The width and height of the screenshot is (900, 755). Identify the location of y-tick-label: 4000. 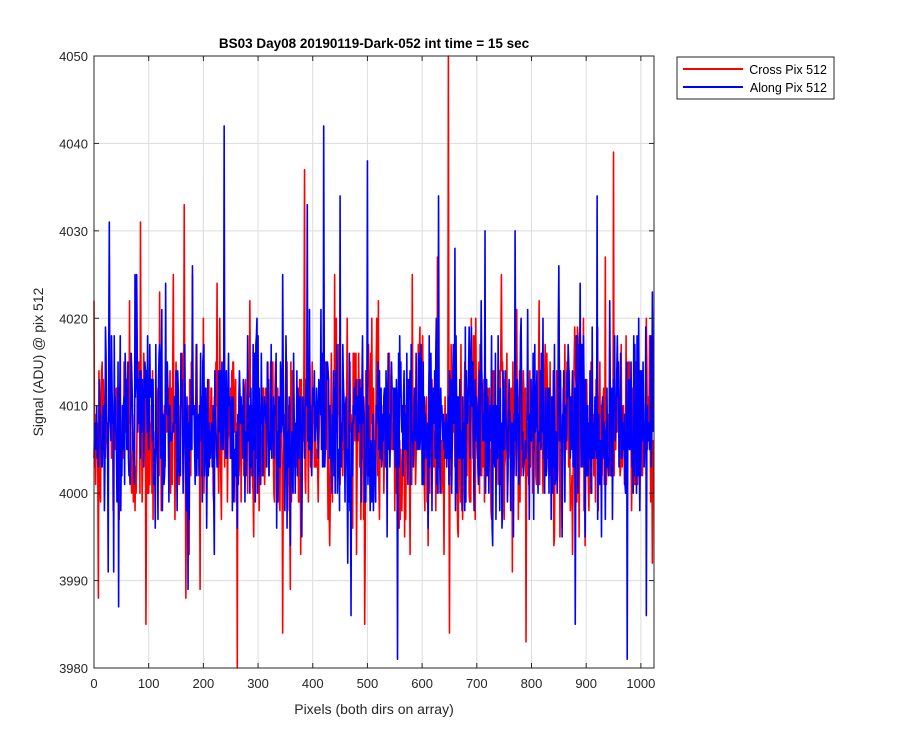
(73, 493).